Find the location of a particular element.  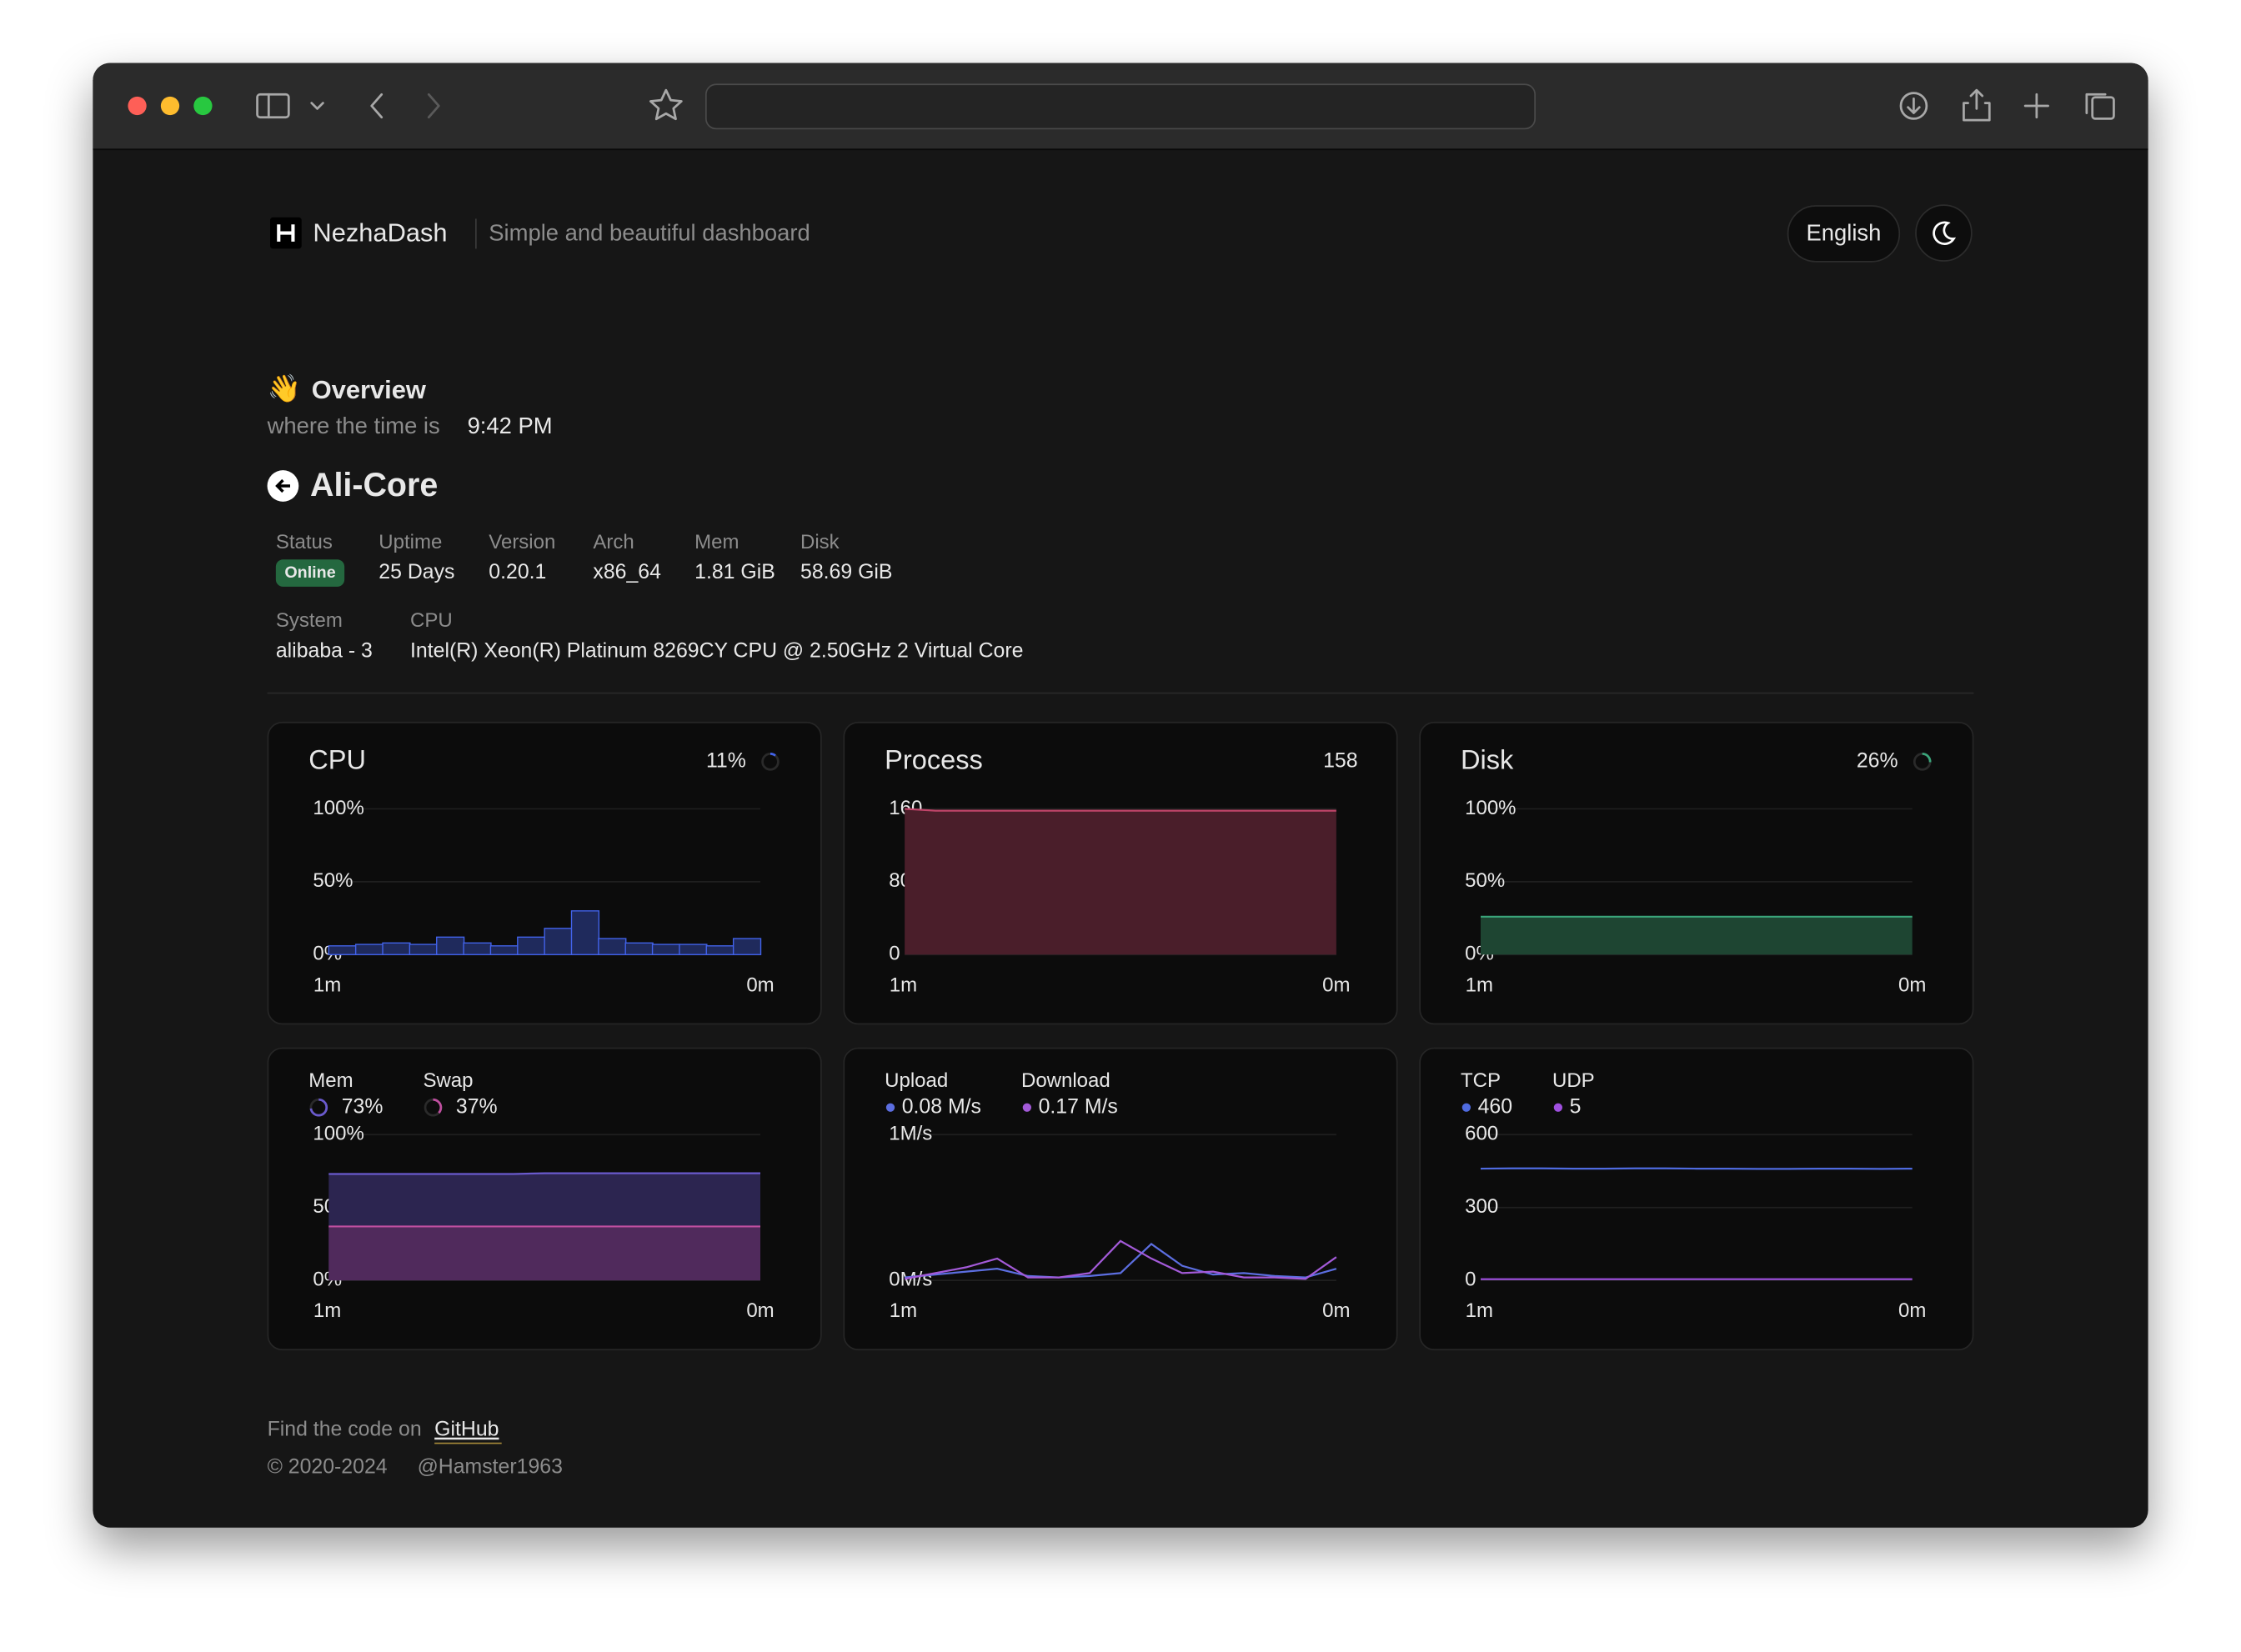

legend-name: UDP is located at coordinates (1573, 1080).